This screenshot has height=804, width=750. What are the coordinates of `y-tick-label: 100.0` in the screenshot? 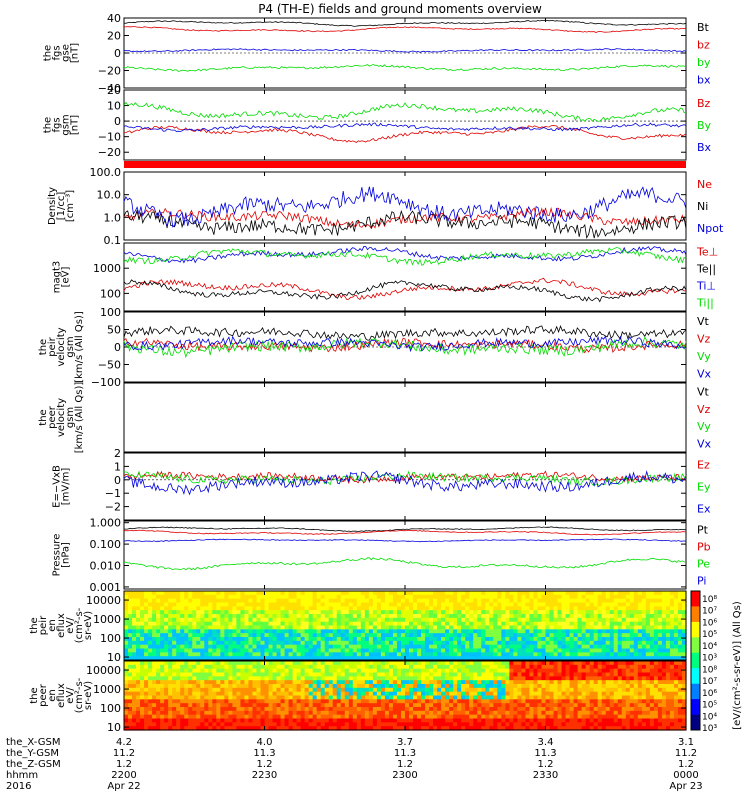 It's located at (106, 172).